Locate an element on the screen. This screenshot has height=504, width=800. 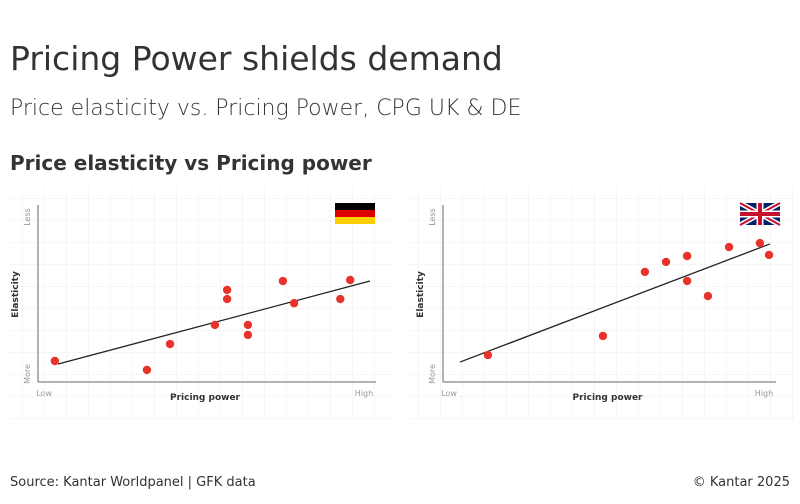
flag-uk is located at coordinates (760, 214).